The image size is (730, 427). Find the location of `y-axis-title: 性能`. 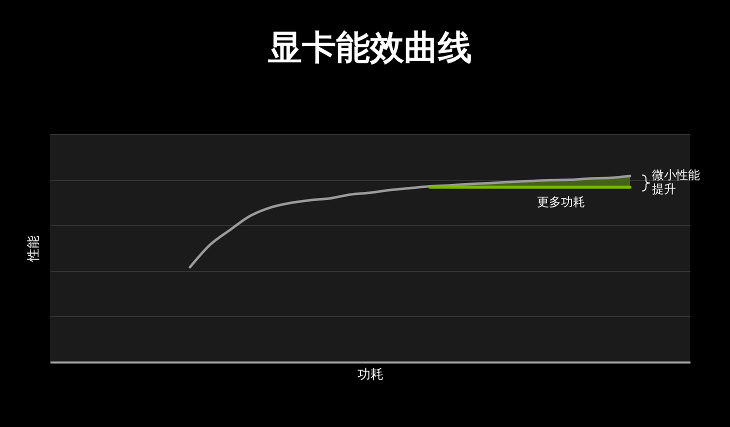

y-axis-title: 性能 is located at coordinates (34, 249).